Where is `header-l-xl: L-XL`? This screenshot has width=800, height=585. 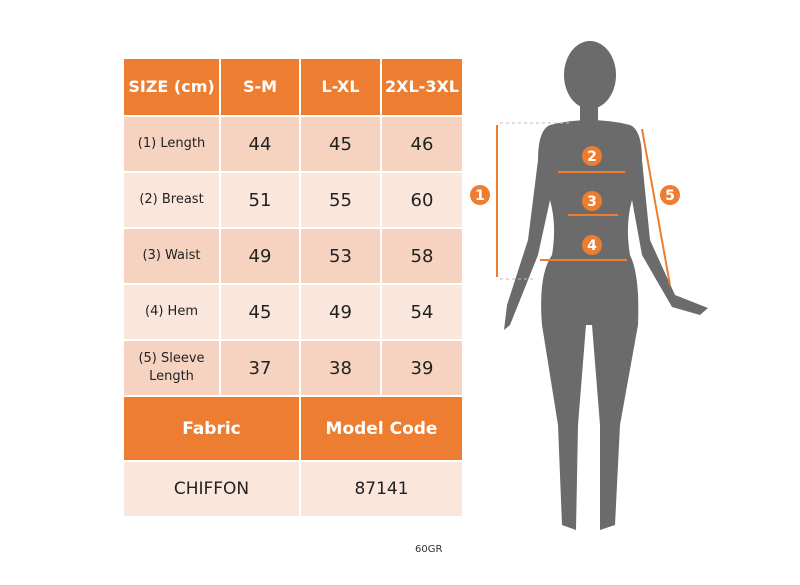 header-l-xl: L-XL is located at coordinates (340, 87).